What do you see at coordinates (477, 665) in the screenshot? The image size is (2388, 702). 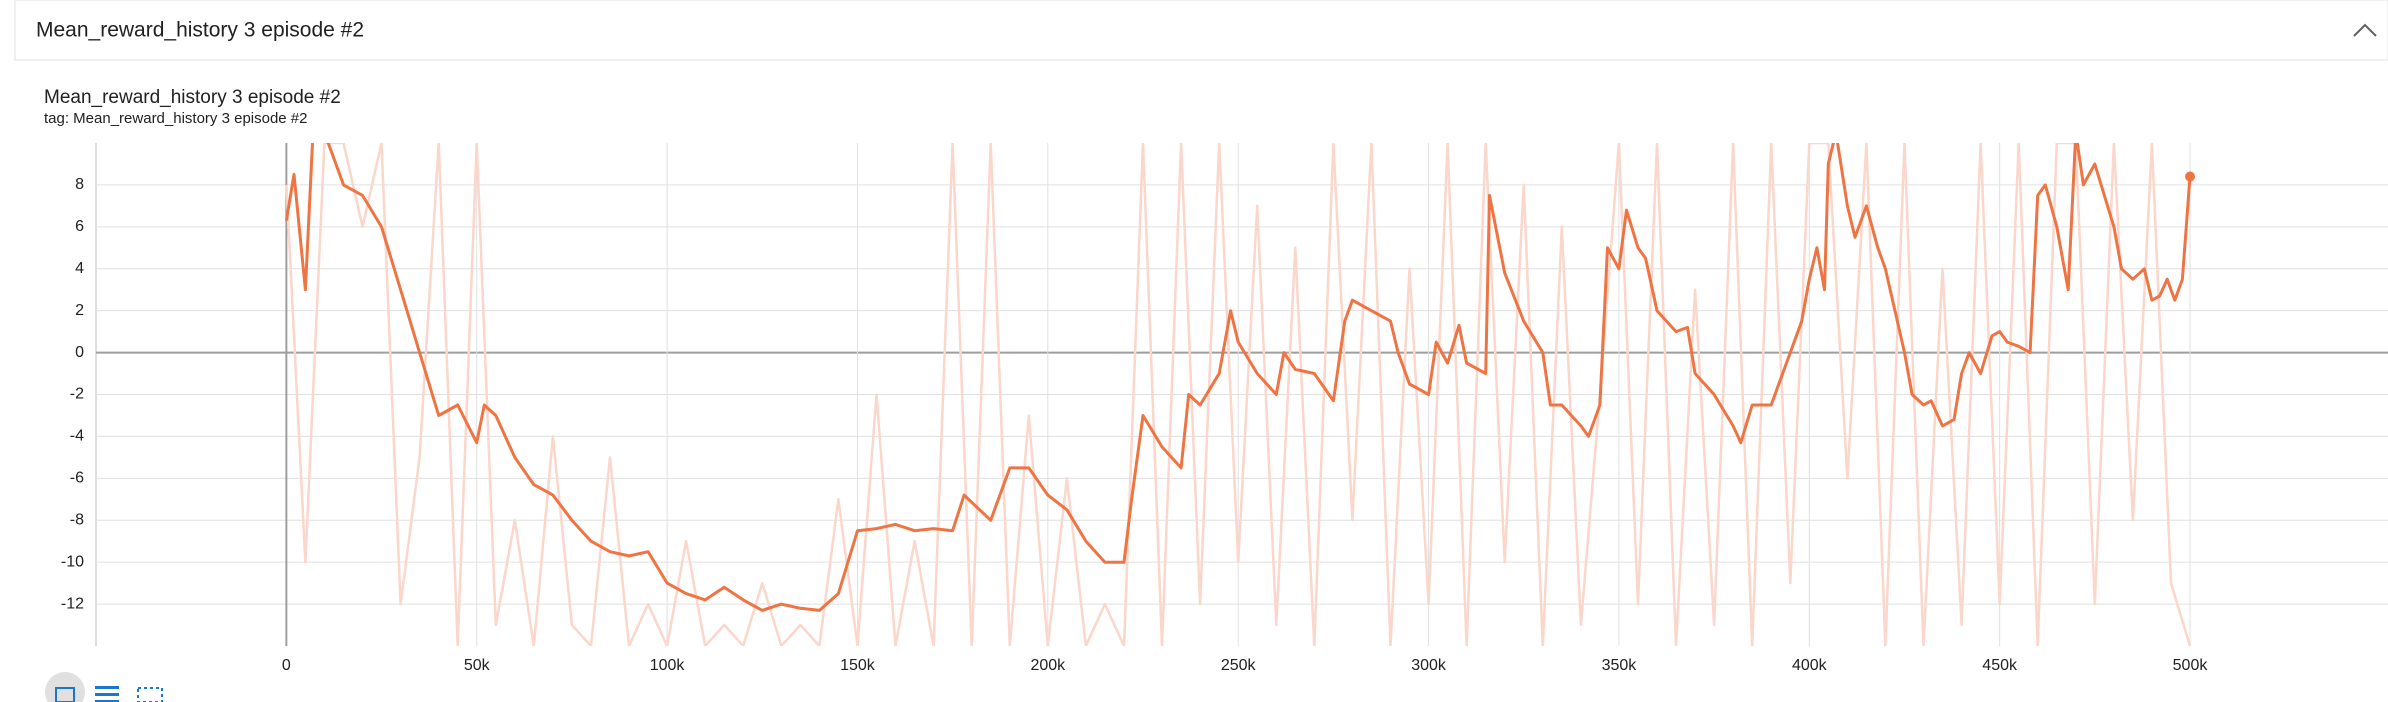 I see `x-tick-label: 50k` at bounding box center [477, 665].